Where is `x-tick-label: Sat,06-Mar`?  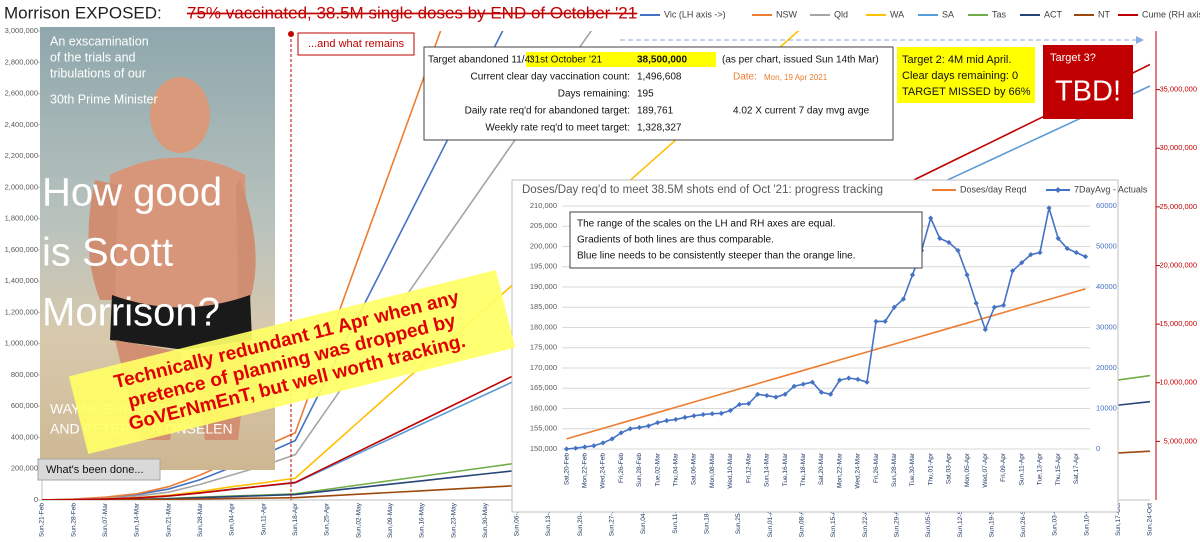
x-tick-label: Sat,06-Mar is located at coordinates (694, 468).